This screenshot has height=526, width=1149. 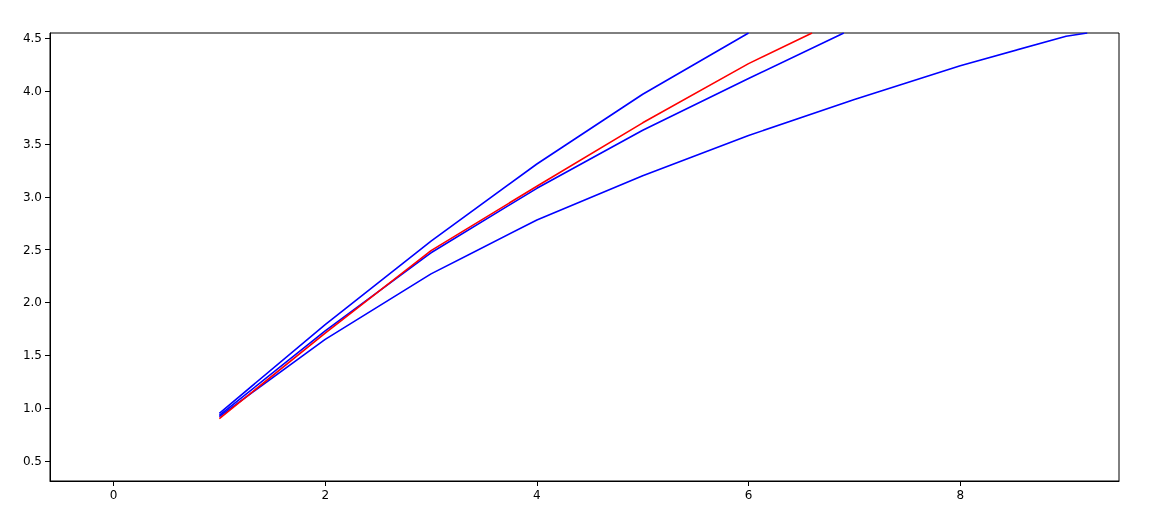 I want to click on y-tick-label: 1.5, so click(x=32, y=355).